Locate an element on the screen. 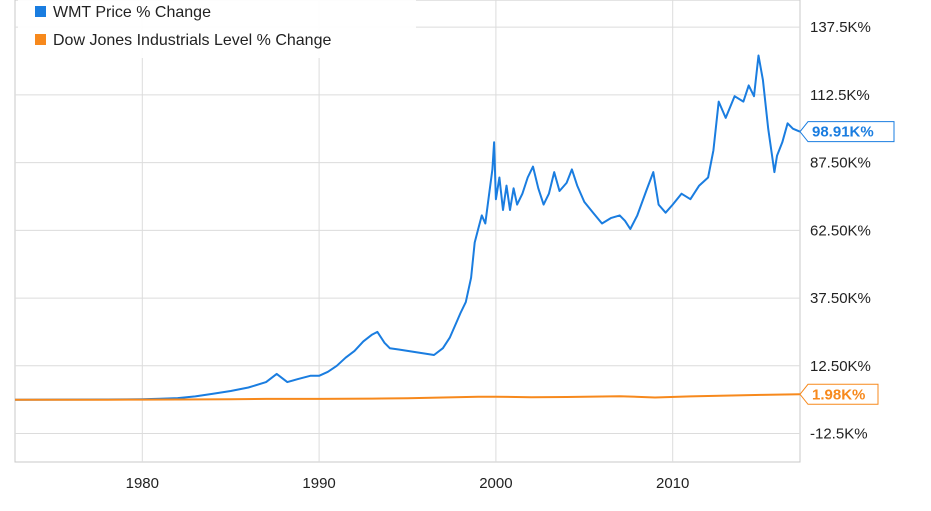 The height and width of the screenshot is (511, 931). y-tick-label: 62.50K% is located at coordinates (840, 230).